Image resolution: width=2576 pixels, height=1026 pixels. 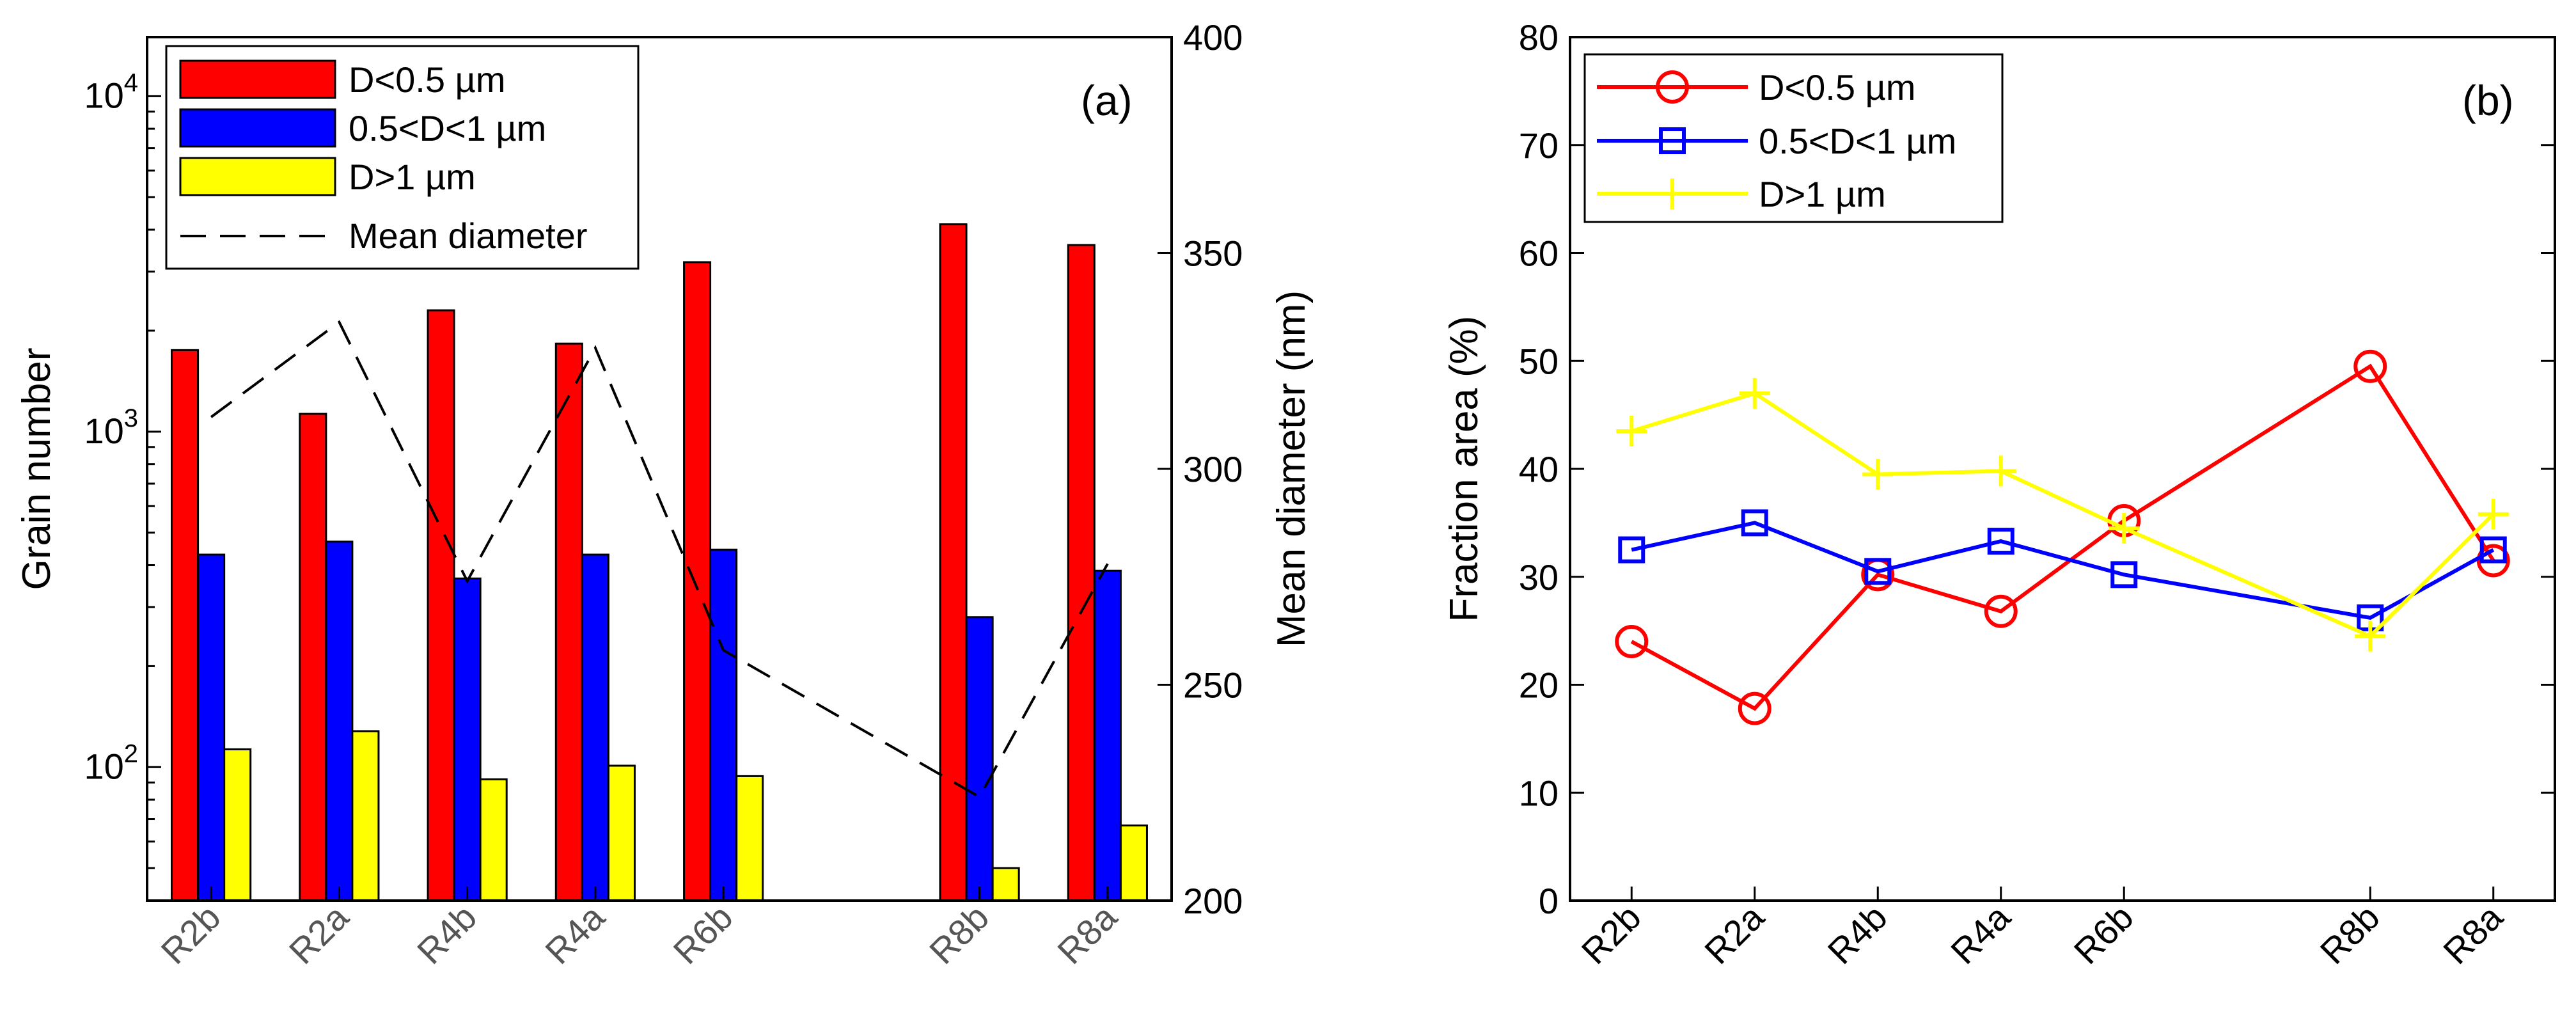 What do you see at coordinates (111, 762) in the screenshot?
I see `left-tick-label: 10²` at bounding box center [111, 762].